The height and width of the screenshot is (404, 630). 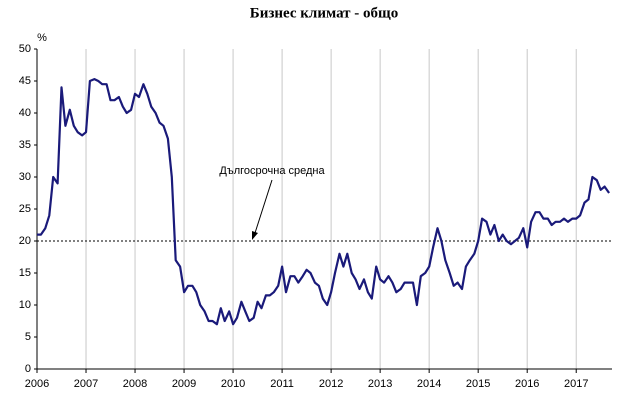 What do you see at coordinates (255, 235) in the screenshot?
I see `arrow-head` at bounding box center [255, 235].